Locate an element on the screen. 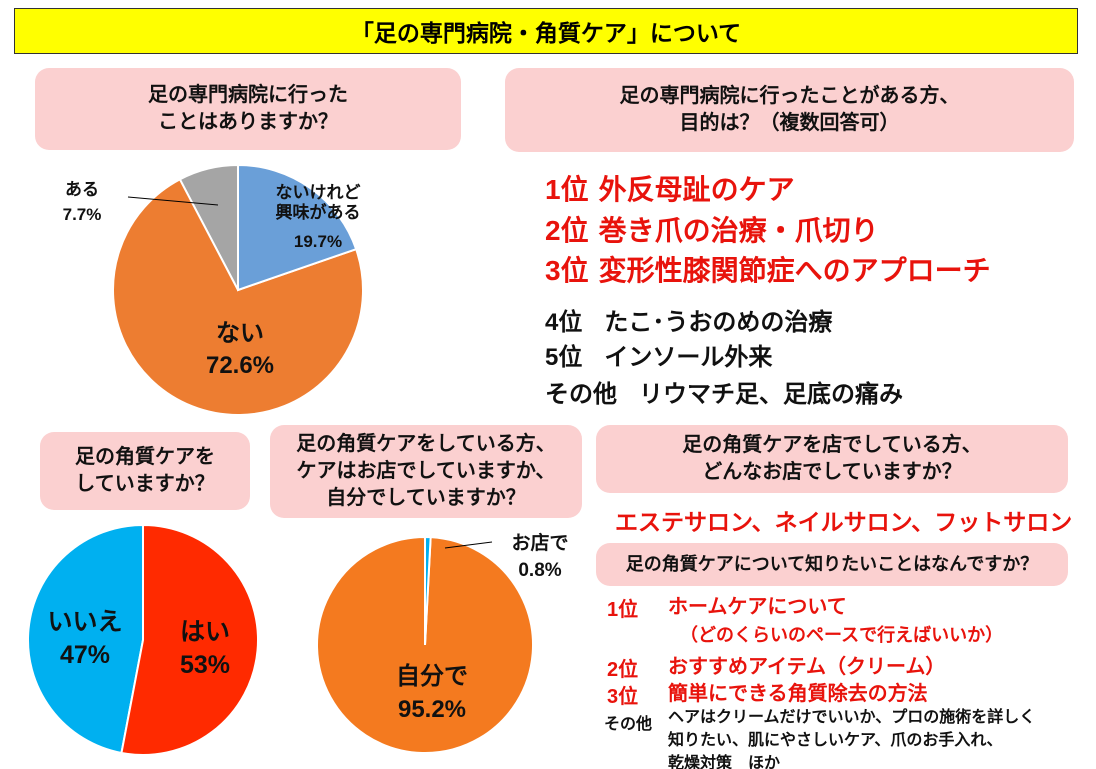 Image resolution: width=1096 pixels, height=769 pixels. ranking-row: 5位 インソール外来 is located at coordinates (658, 354).